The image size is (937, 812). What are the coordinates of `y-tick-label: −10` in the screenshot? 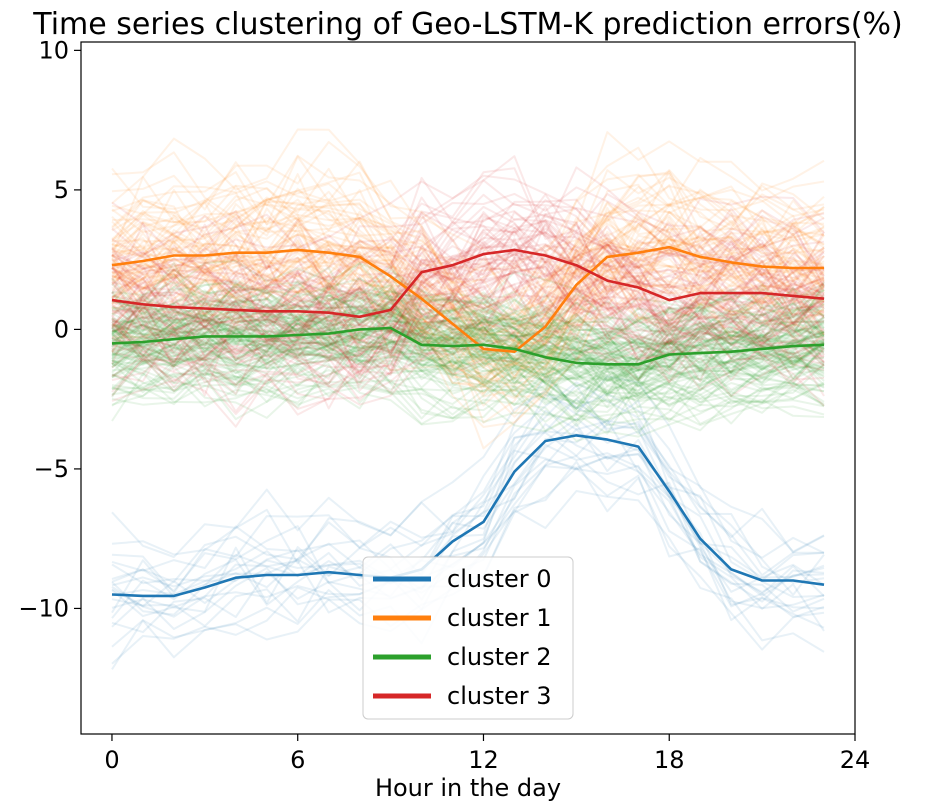 It's located at (43, 608).